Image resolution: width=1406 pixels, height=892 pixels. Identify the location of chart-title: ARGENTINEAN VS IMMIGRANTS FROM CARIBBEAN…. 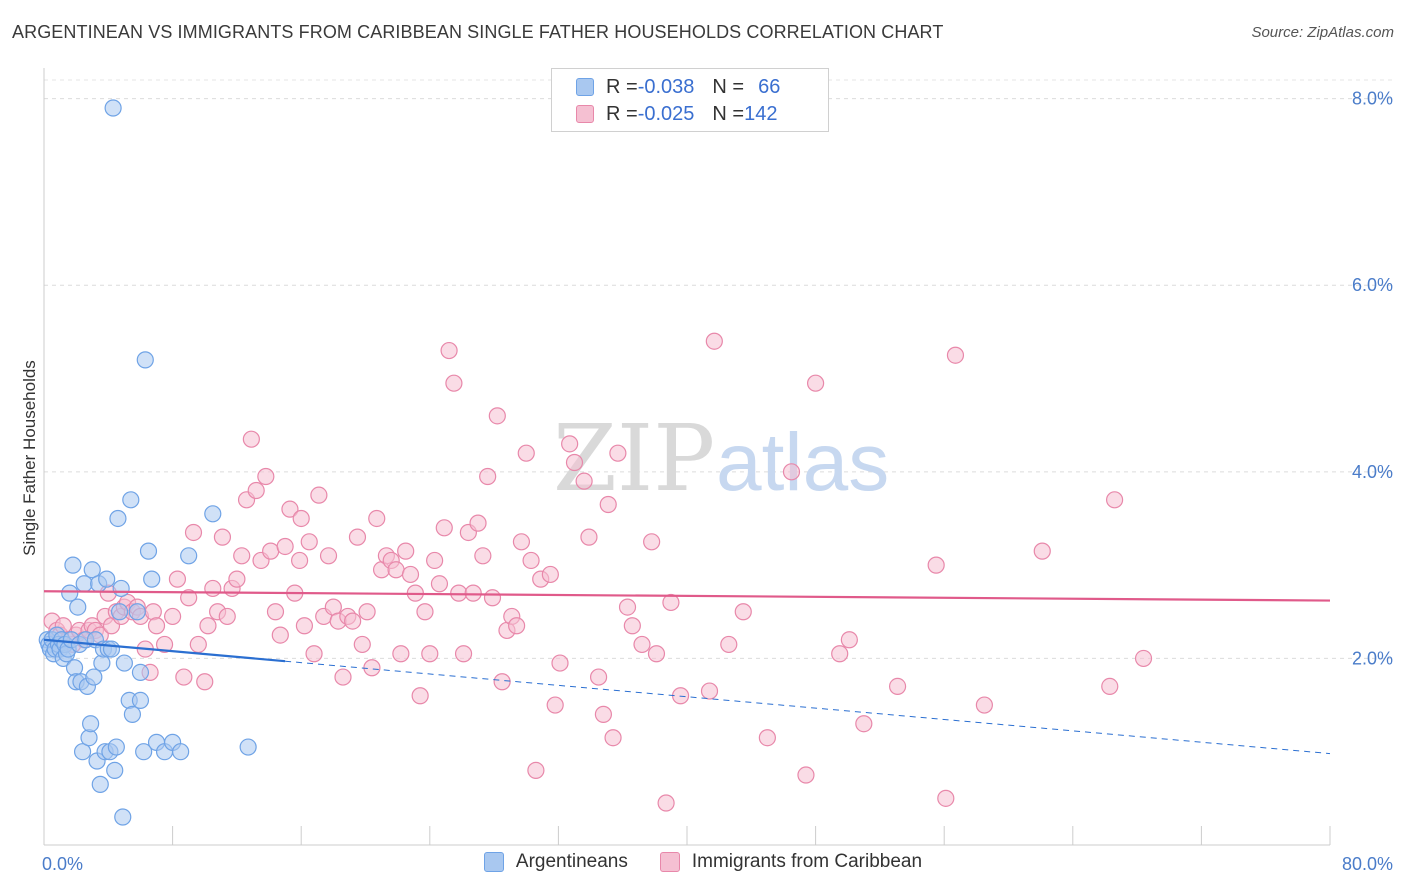
(478, 32).